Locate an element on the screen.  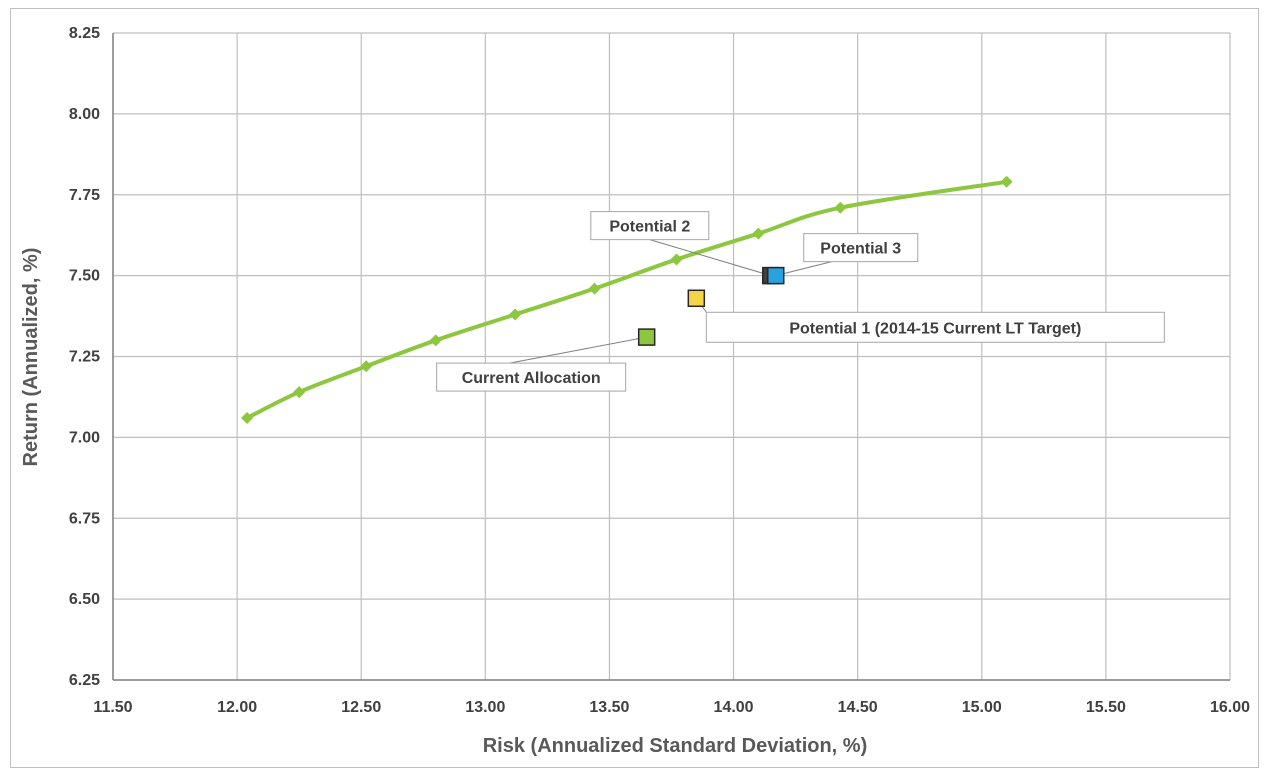
y-tick-label: 8.00 is located at coordinates (84, 114).